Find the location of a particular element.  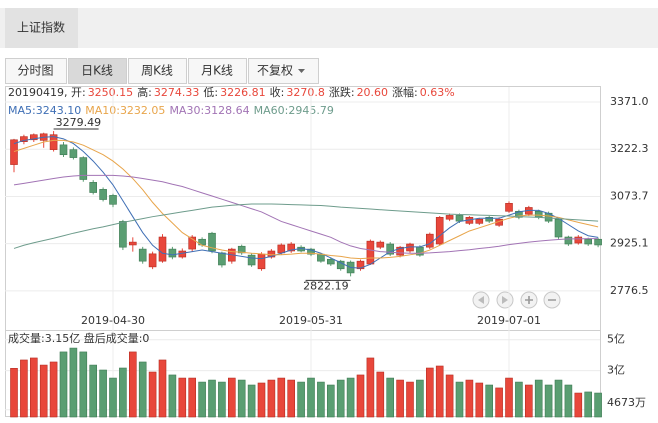

header-bar is located at coordinates (329, 28).